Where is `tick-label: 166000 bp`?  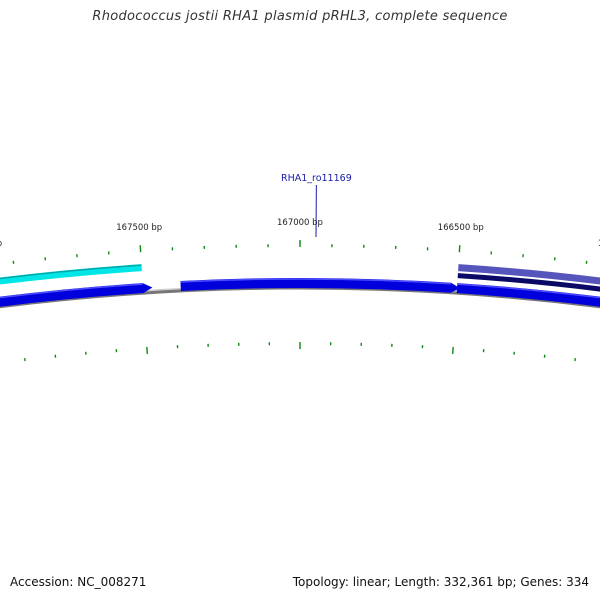
tick-label: 166000 bp is located at coordinates (599, 244).